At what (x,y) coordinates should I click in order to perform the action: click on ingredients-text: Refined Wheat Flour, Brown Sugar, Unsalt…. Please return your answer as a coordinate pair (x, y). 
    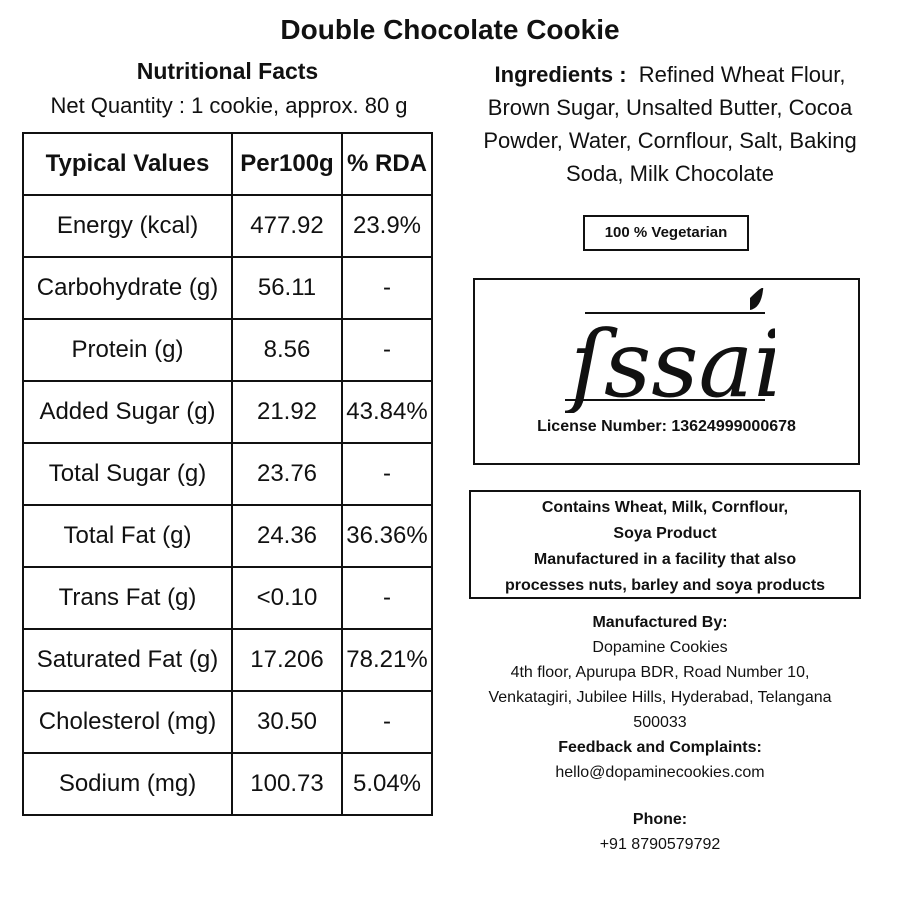
    Looking at the image, I should click on (670, 124).